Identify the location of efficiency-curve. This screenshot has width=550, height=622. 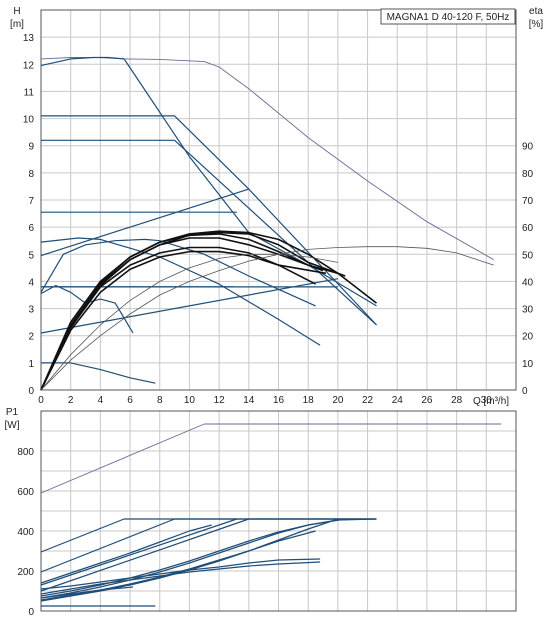
(189, 322).